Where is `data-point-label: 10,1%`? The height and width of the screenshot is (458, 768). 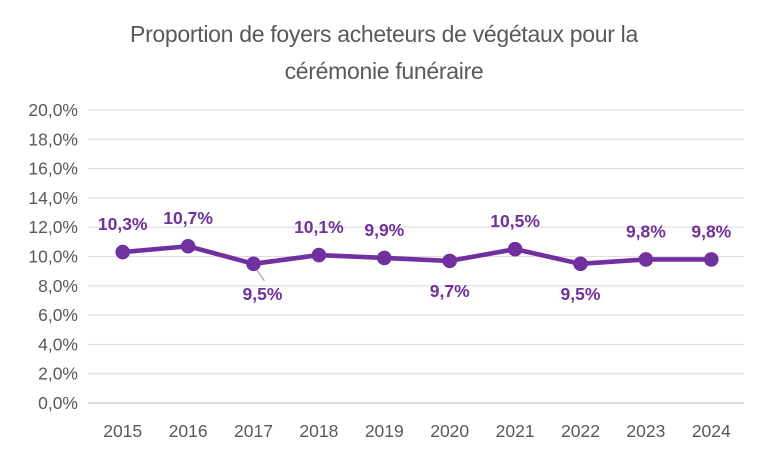 data-point-label: 10,1% is located at coordinates (319, 227).